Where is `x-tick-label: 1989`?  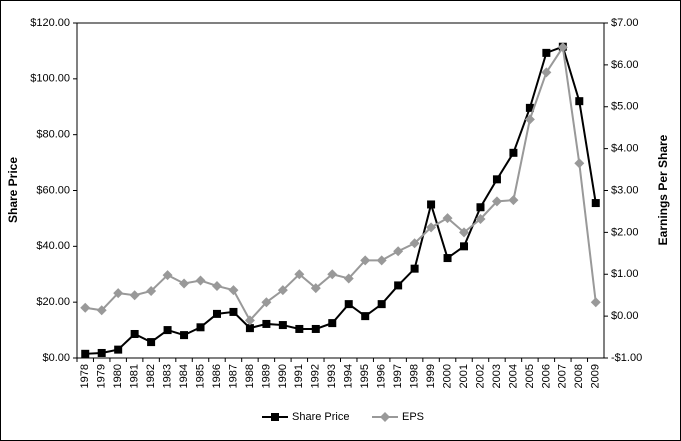 x-tick-label: 1989 is located at coordinates (266, 376).